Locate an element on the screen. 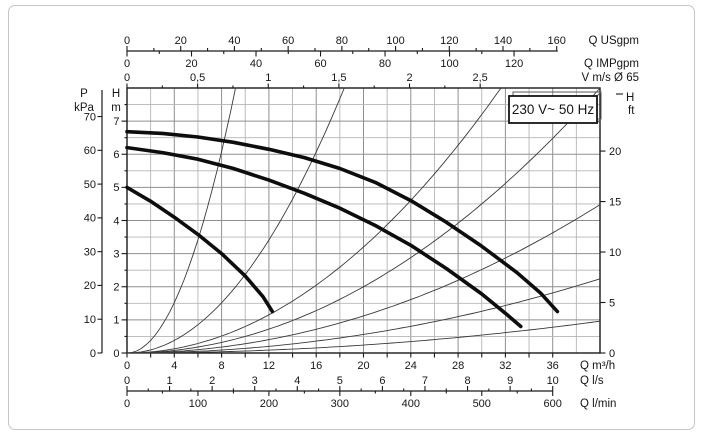  vms-tick-label: 1 is located at coordinates (268, 78).